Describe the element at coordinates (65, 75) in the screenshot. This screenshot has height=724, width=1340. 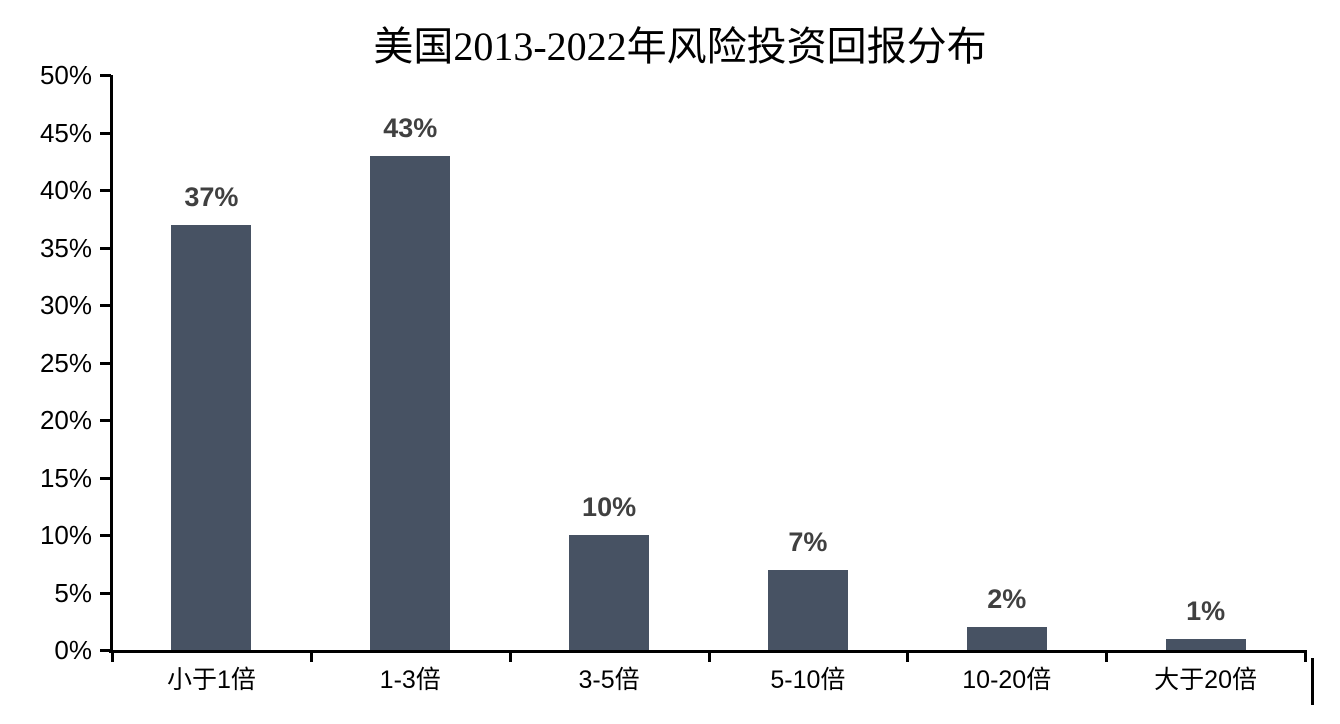
I see `y-axis-tick-label: 50%` at that location.